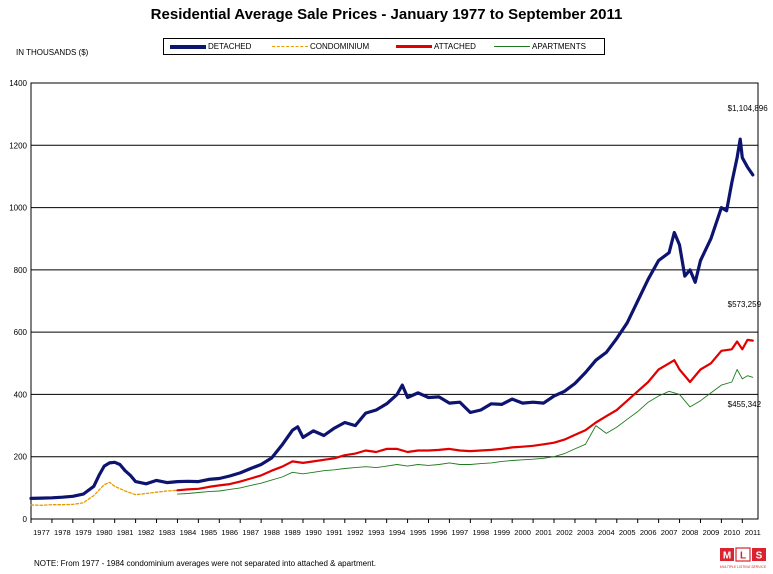 The height and width of the screenshot is (574, 773). I want to click on legend-label-attached: ATTACHED, so click(455, 46).